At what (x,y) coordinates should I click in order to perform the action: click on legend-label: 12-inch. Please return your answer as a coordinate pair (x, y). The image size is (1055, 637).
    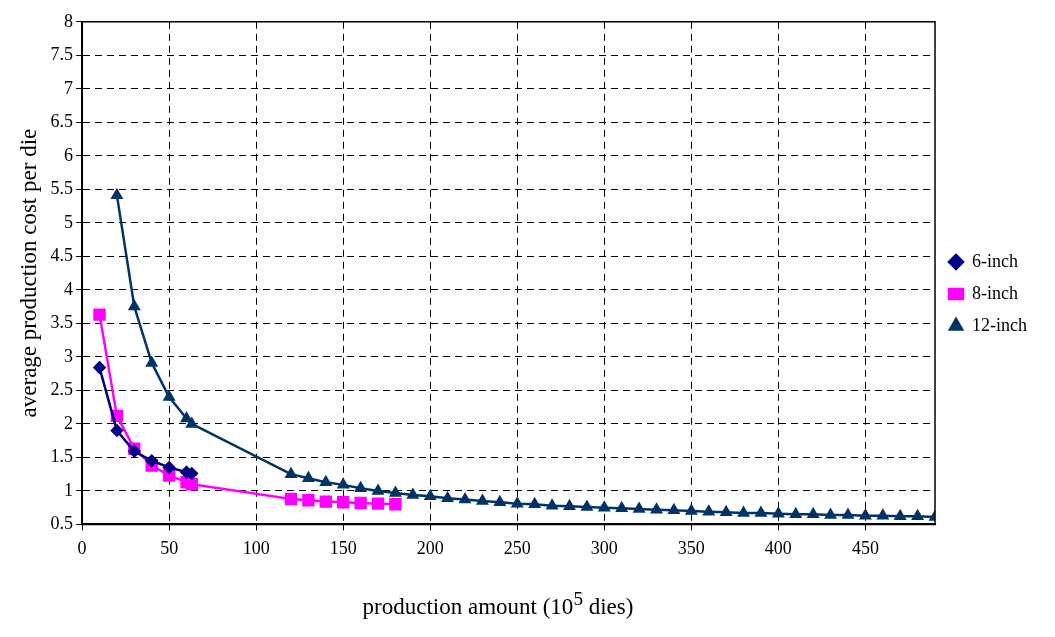
    Looking at the image, I should click on (999, 324).